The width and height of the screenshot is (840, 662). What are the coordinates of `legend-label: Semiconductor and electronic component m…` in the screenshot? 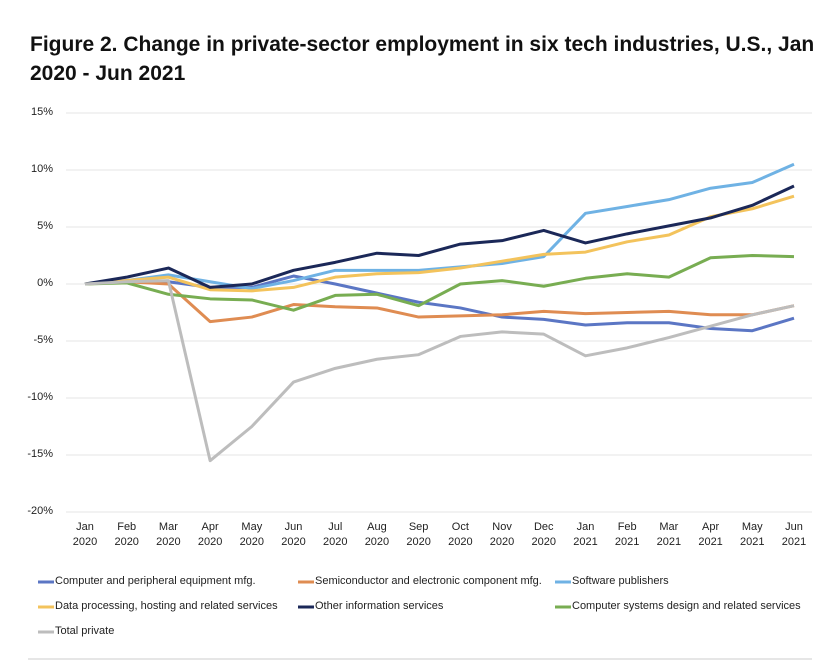 It's located at (428, 581).